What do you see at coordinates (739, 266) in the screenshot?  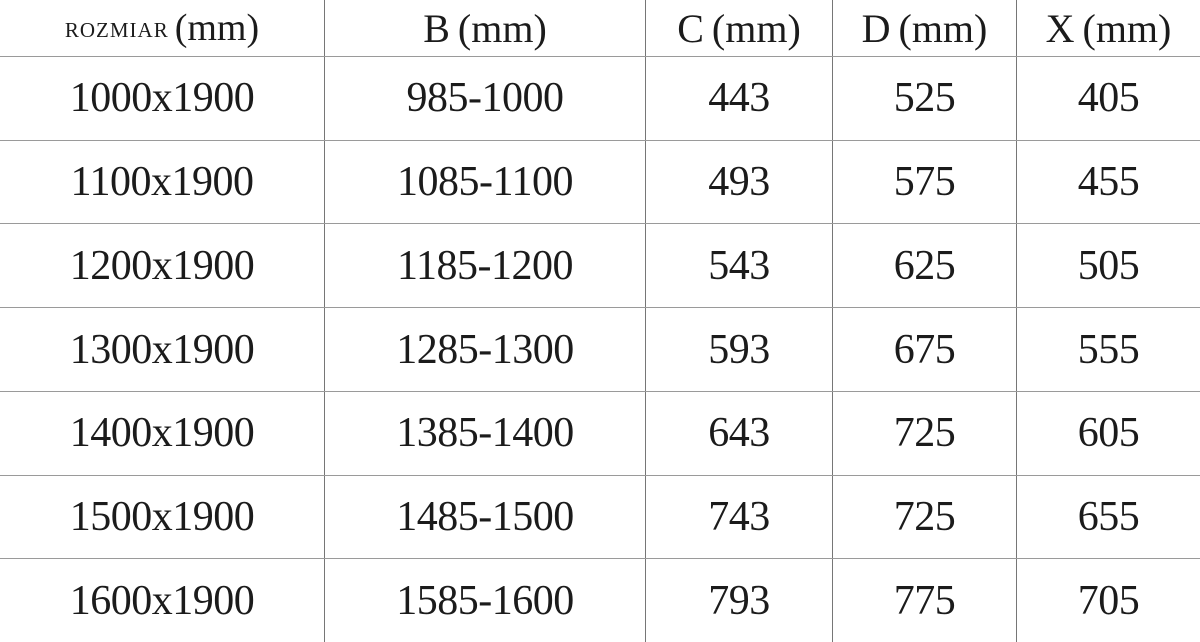 I see `table-cell-c: 543` at bounding box center [739, 266].